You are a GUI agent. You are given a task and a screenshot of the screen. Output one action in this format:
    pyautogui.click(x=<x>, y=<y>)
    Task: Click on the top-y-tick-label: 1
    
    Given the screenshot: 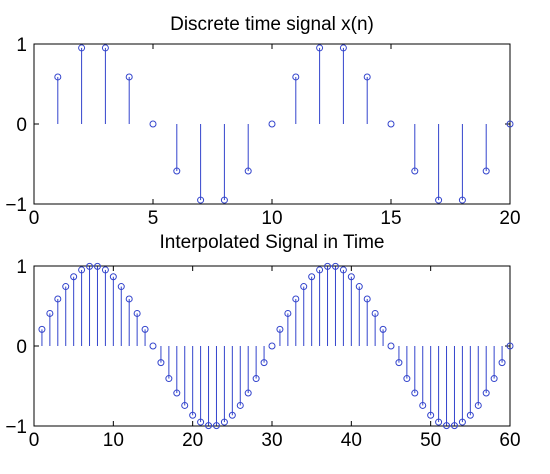 What is the action you would take?
    pyautogui.click(x=21, y=45)
    